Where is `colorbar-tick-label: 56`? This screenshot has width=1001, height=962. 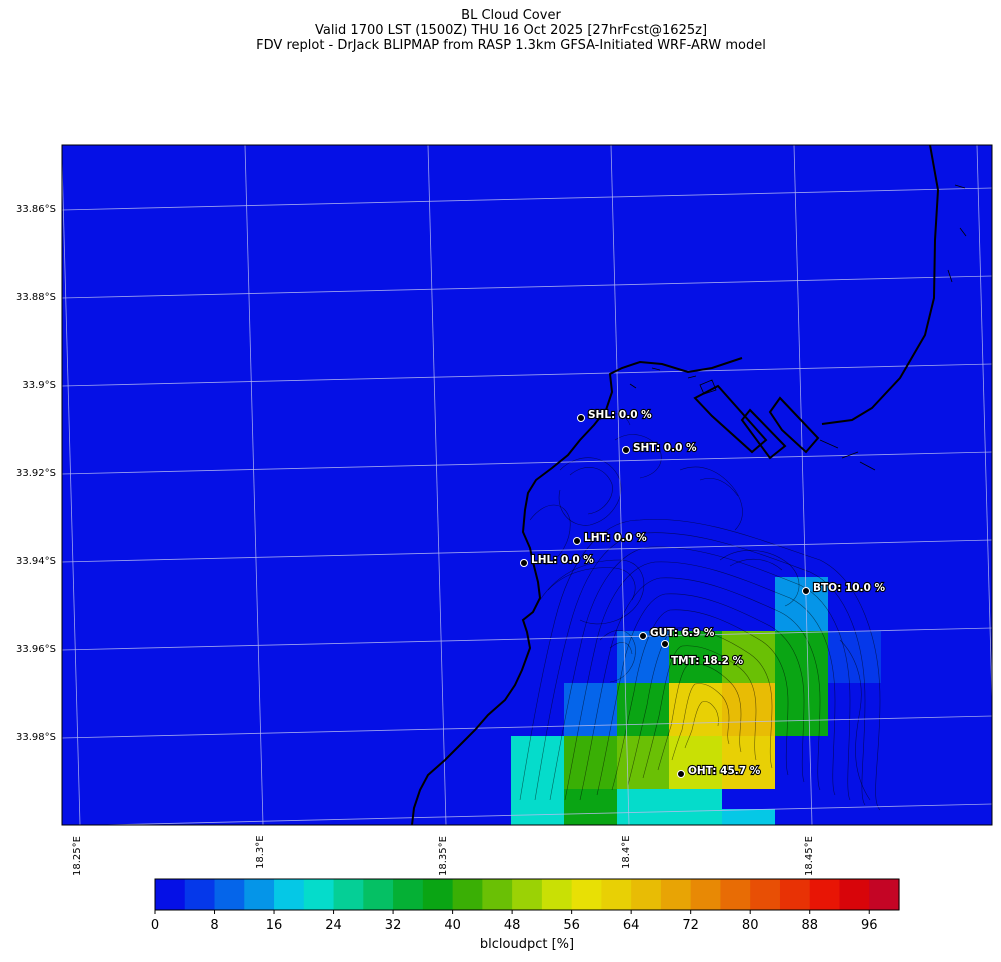 colorbar-tick-label: 56 is located at coordinates (571, 925).